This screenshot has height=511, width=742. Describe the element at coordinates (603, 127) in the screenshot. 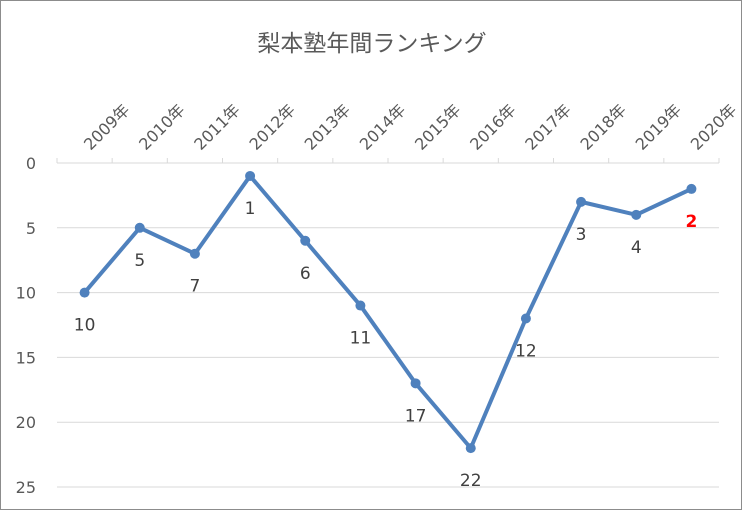

I see `x-tick-label: 2018年` at that location.